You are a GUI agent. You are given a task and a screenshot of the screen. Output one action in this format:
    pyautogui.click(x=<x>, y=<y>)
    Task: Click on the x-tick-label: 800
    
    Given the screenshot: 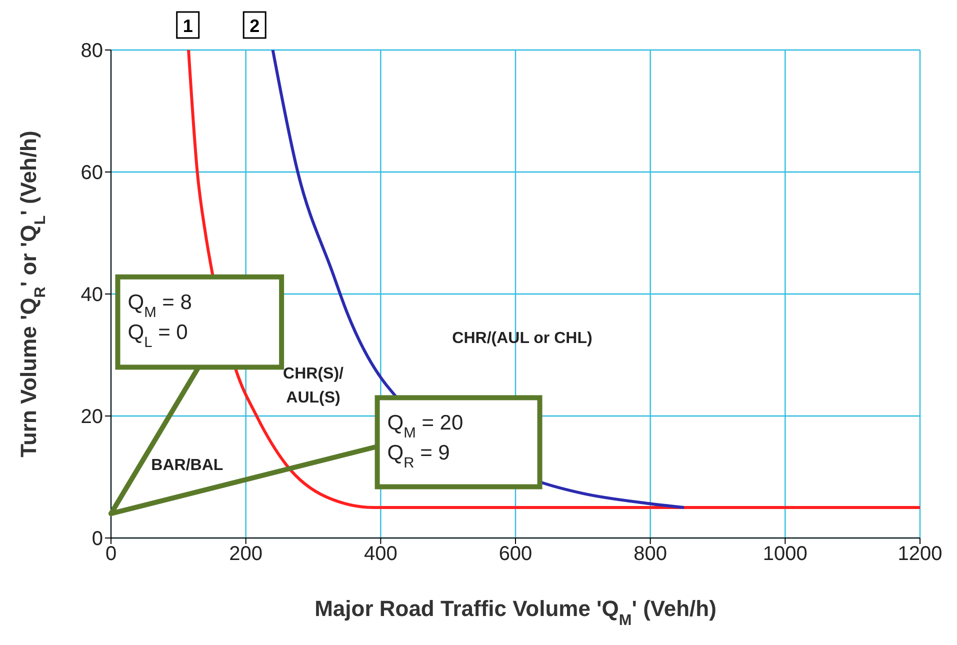 What is the action you would take?
    pyautogui.click(x=651, y=554)
    